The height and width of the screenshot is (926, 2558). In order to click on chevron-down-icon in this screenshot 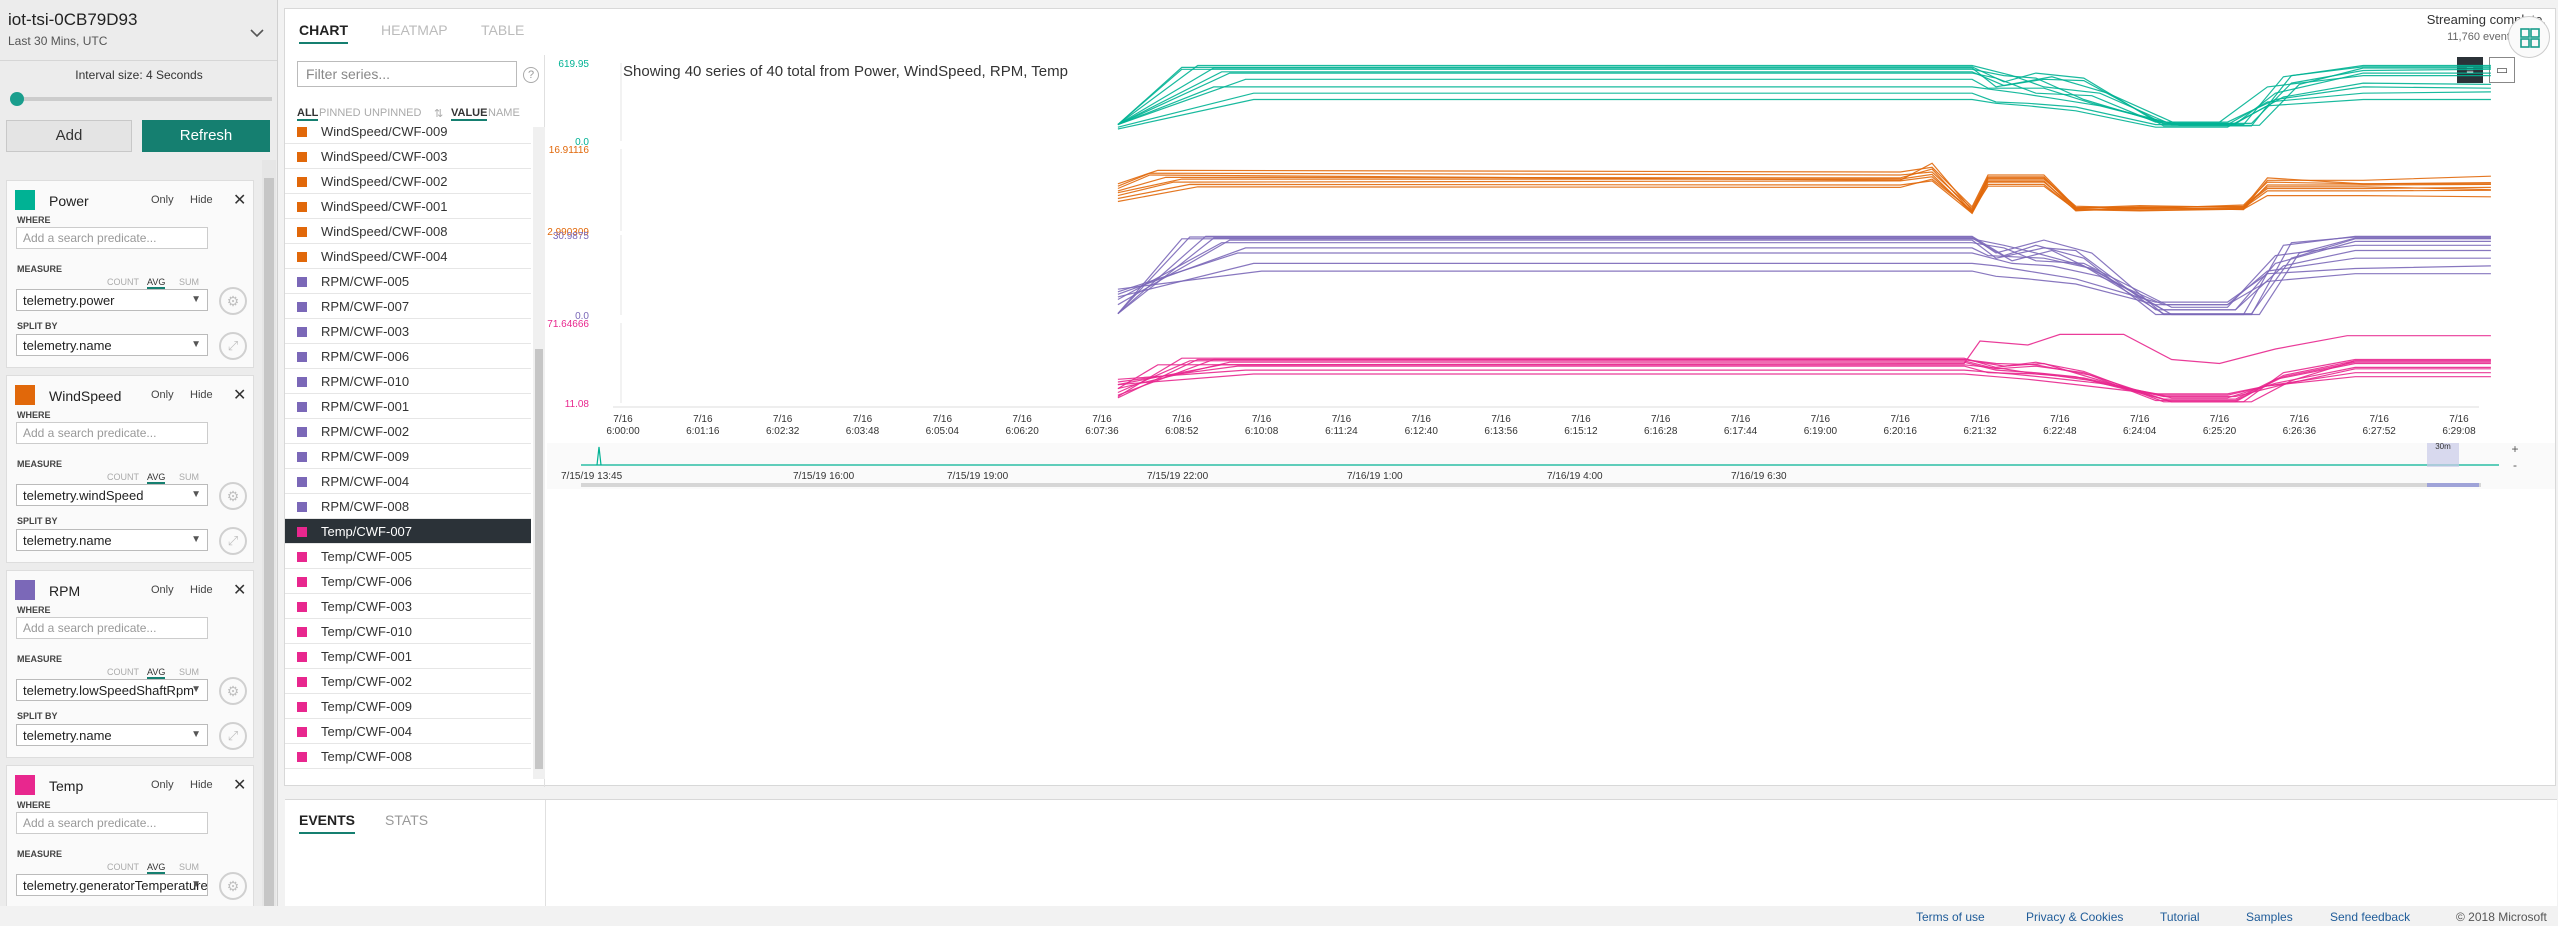, I will do `click(257, 33)`.